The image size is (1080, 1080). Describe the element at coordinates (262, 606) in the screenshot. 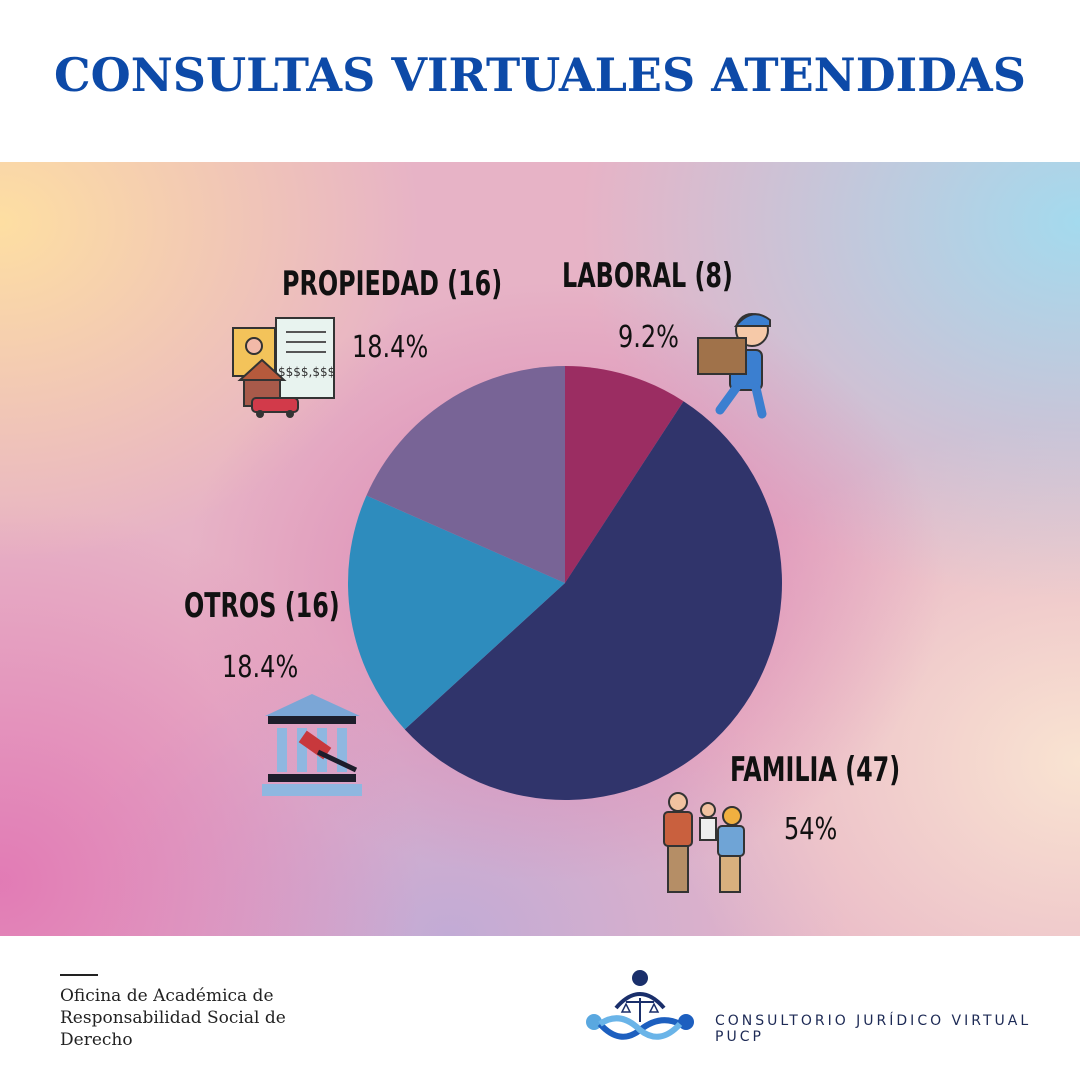

I see `otros-label: OTROS (16)` at that location.